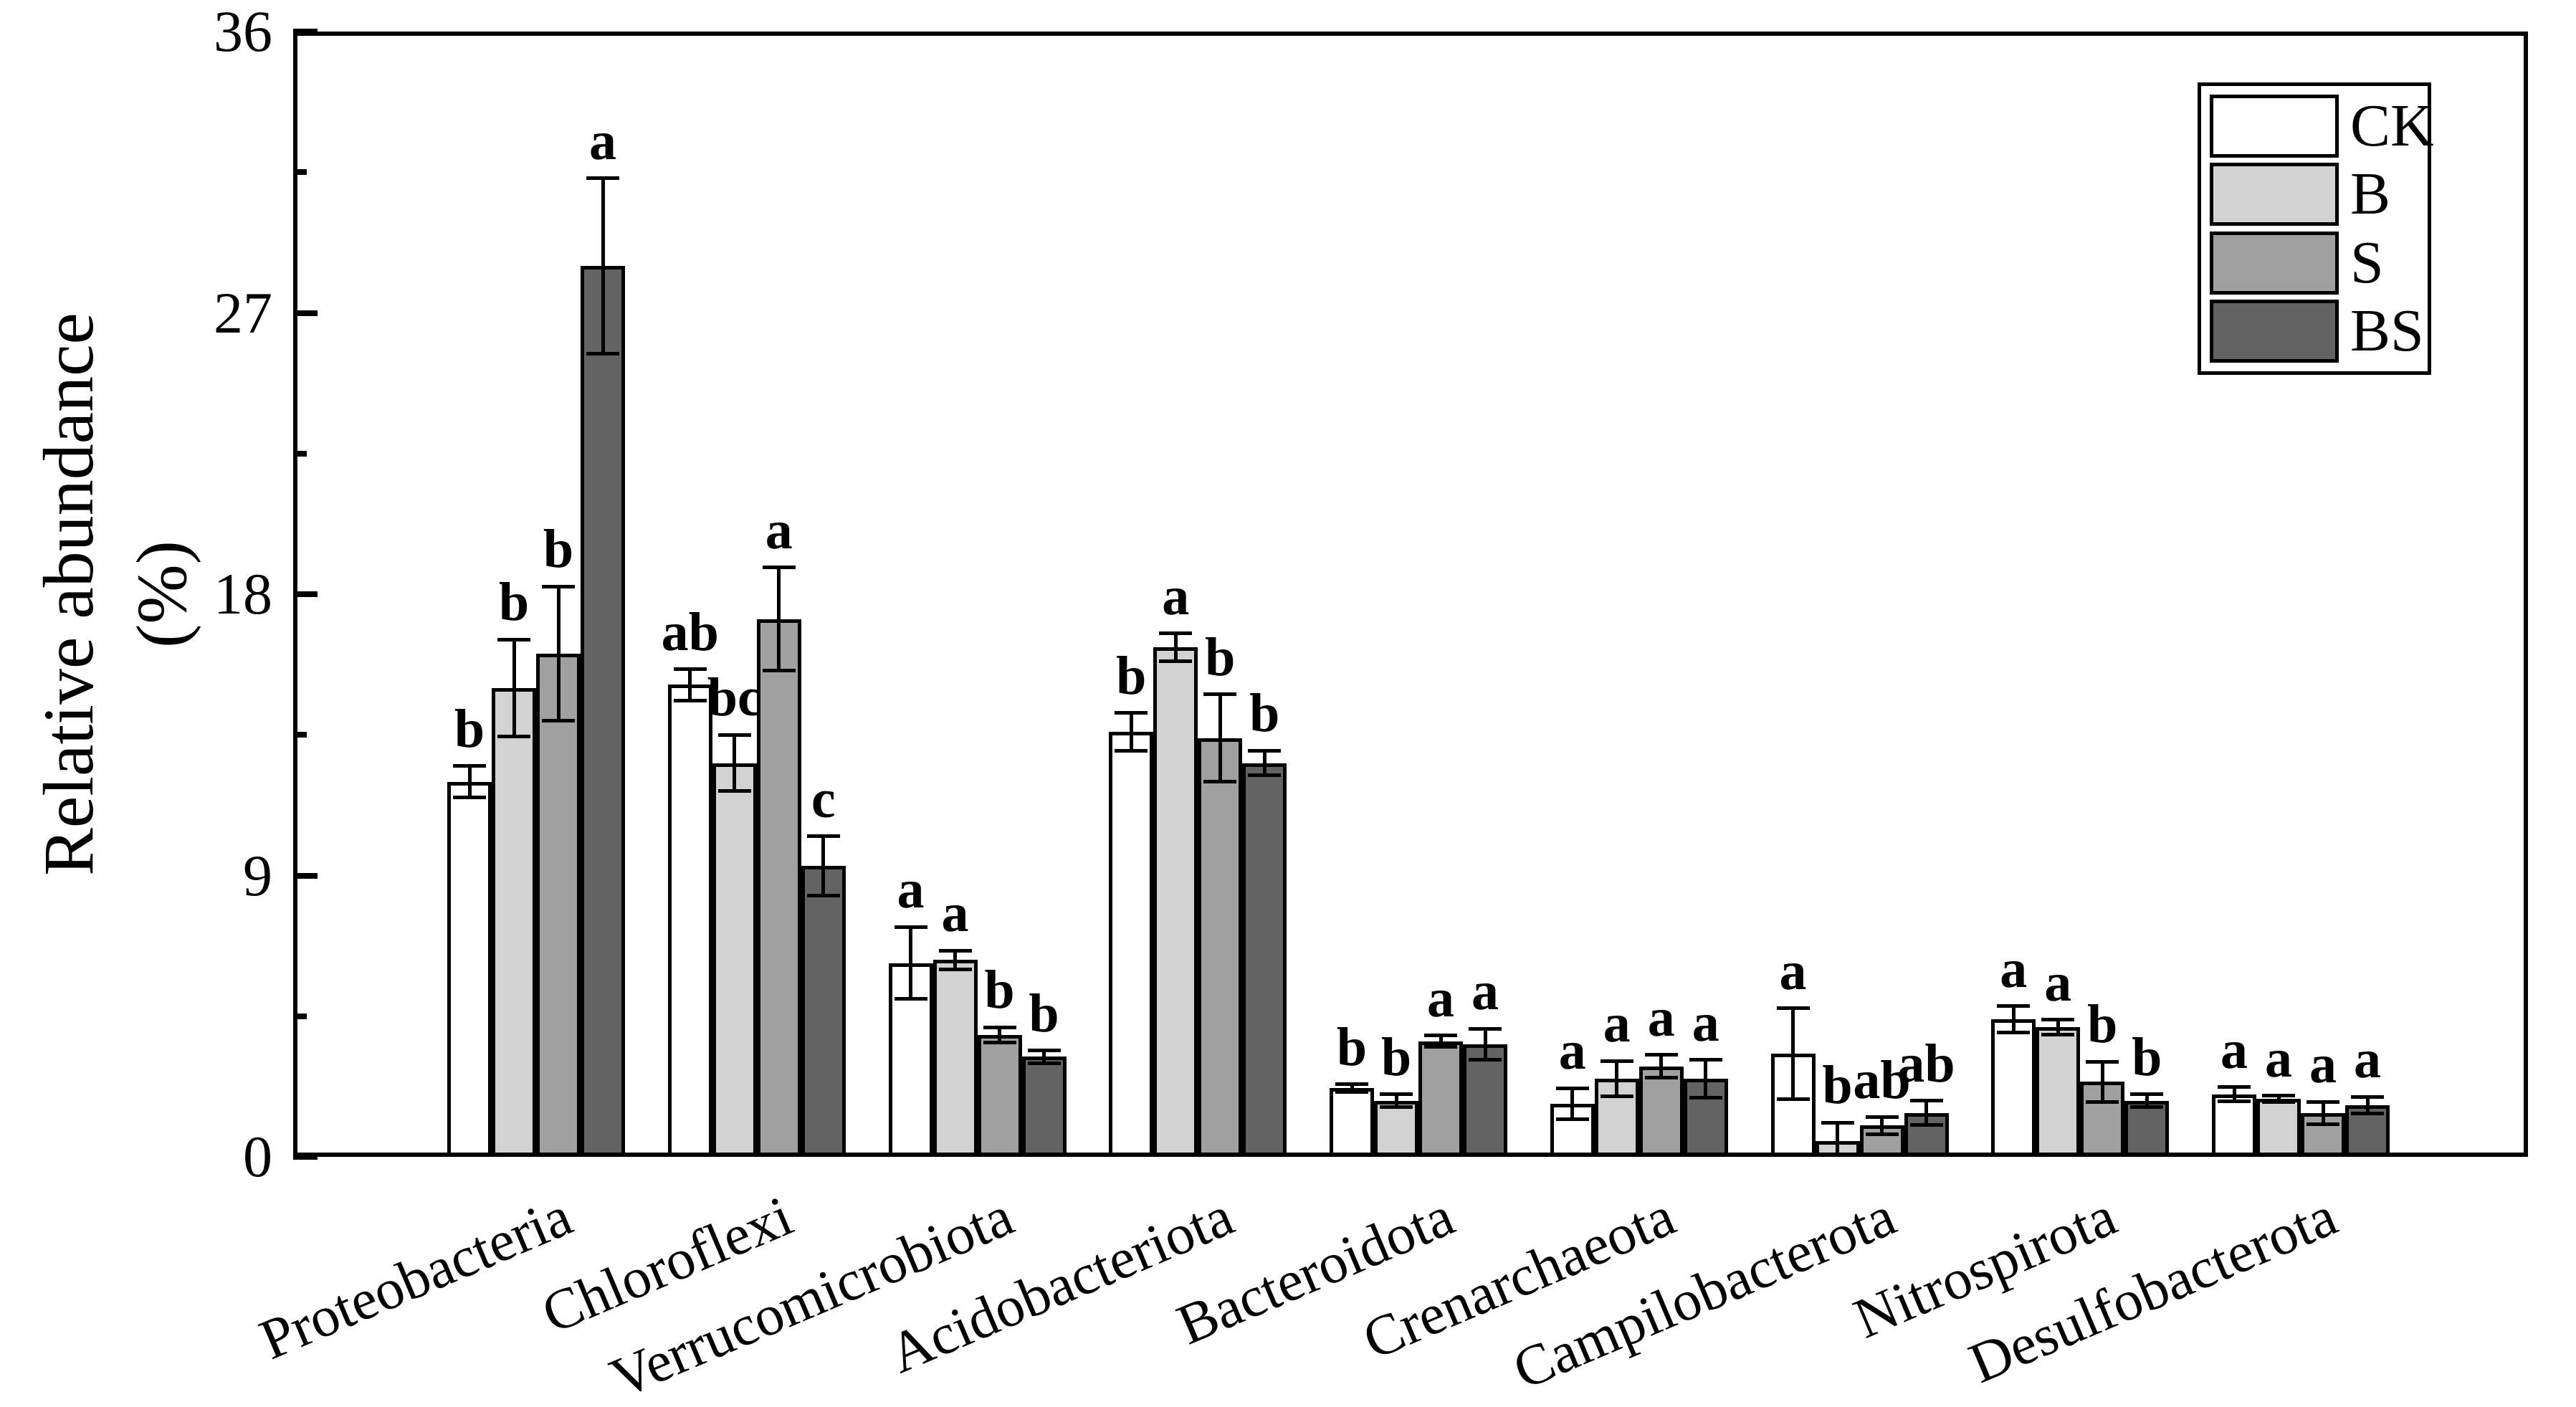  I want to click on y-tick-label-9: 9, so click(257, 875).